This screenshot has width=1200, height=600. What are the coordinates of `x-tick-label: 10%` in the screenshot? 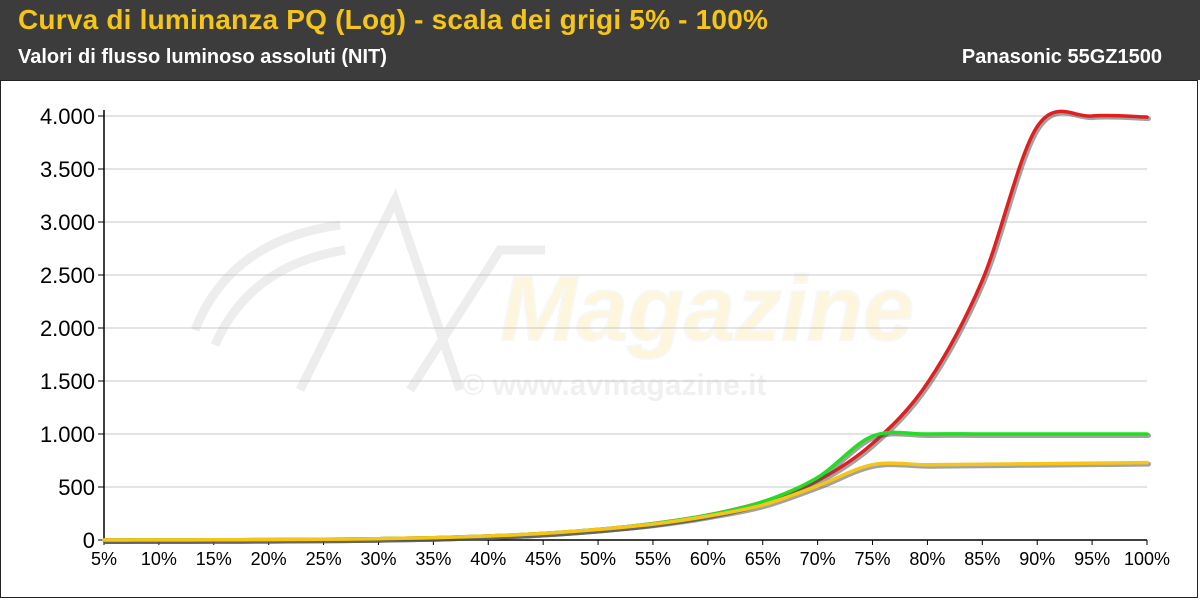 It's located at (159, 559).